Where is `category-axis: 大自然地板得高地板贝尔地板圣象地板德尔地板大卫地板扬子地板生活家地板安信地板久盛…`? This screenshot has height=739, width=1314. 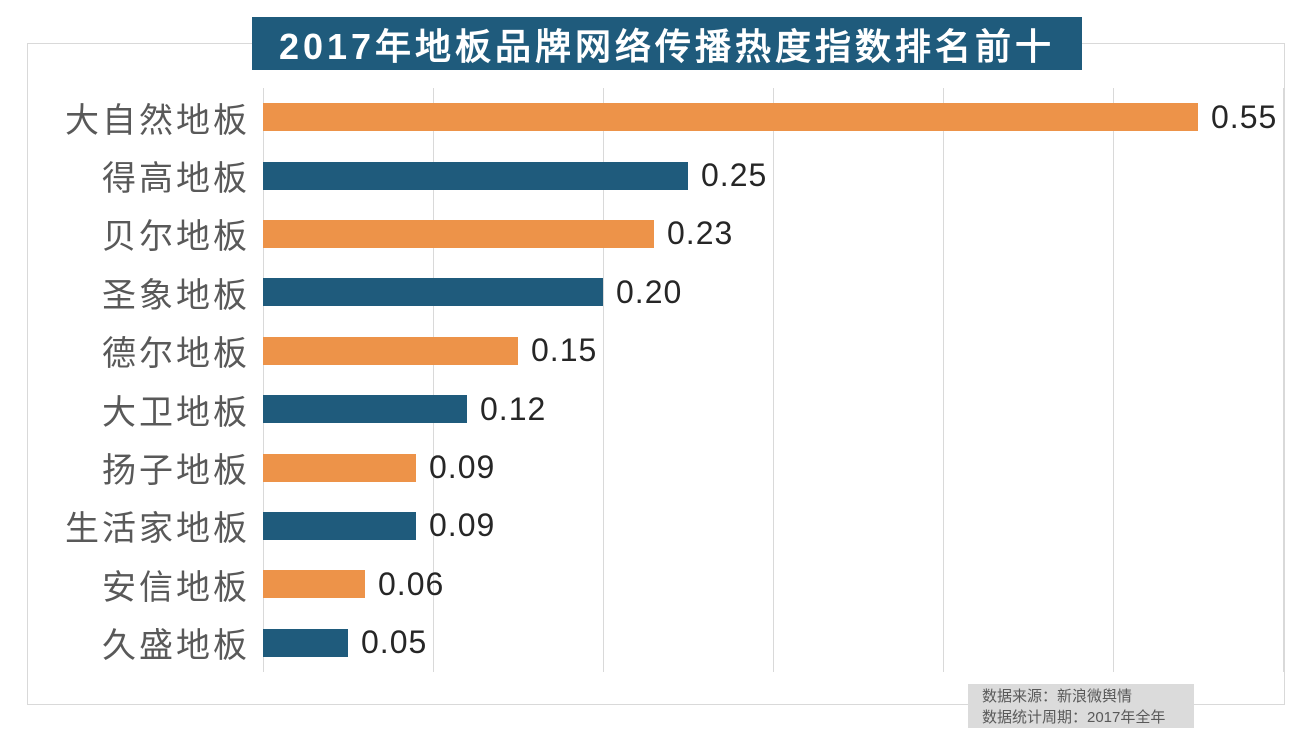 category-axis: 大自然地板得高地板贝尔地板圣象地板德尔地板大卫地板扬子地板生活家地板安信地板久盛… is located at coordinates (139, 380).